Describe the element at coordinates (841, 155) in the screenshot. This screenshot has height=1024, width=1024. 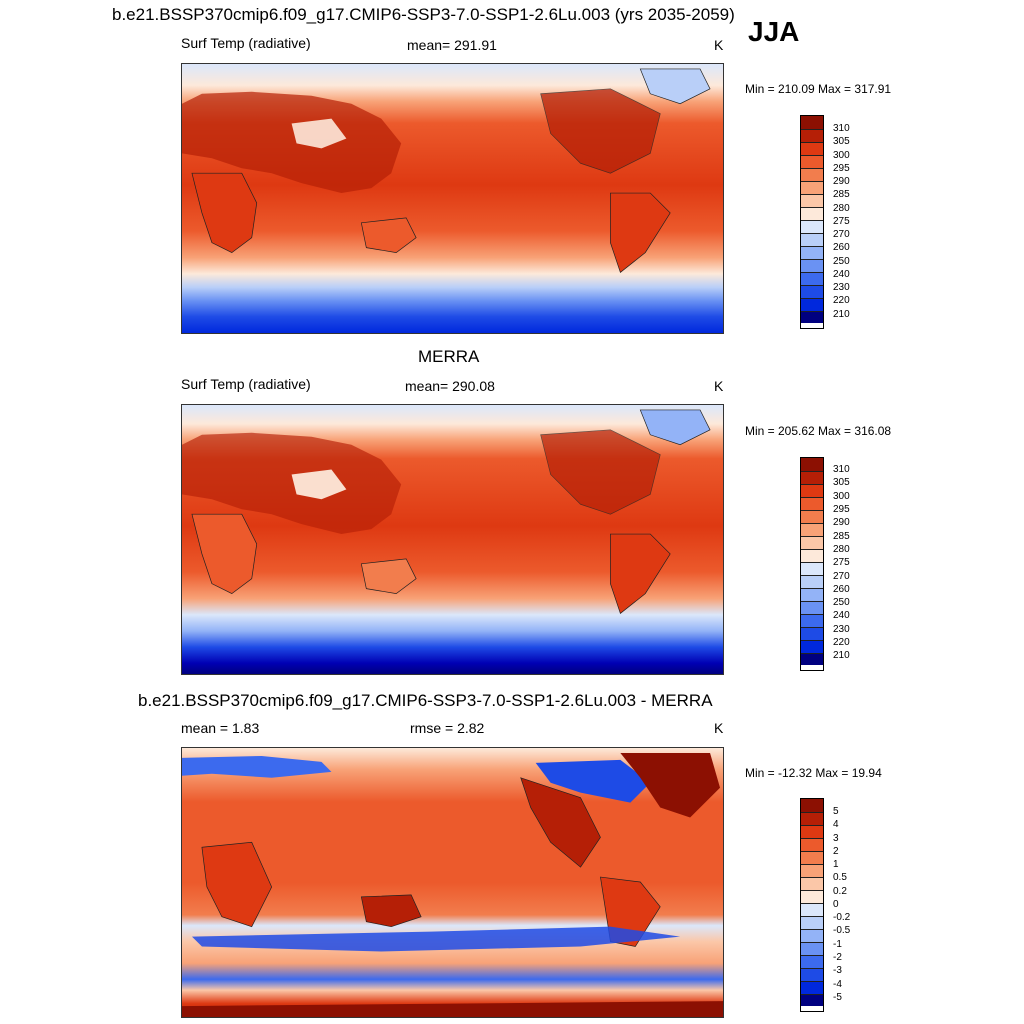
I see `panel1-tick: 300` at that location.